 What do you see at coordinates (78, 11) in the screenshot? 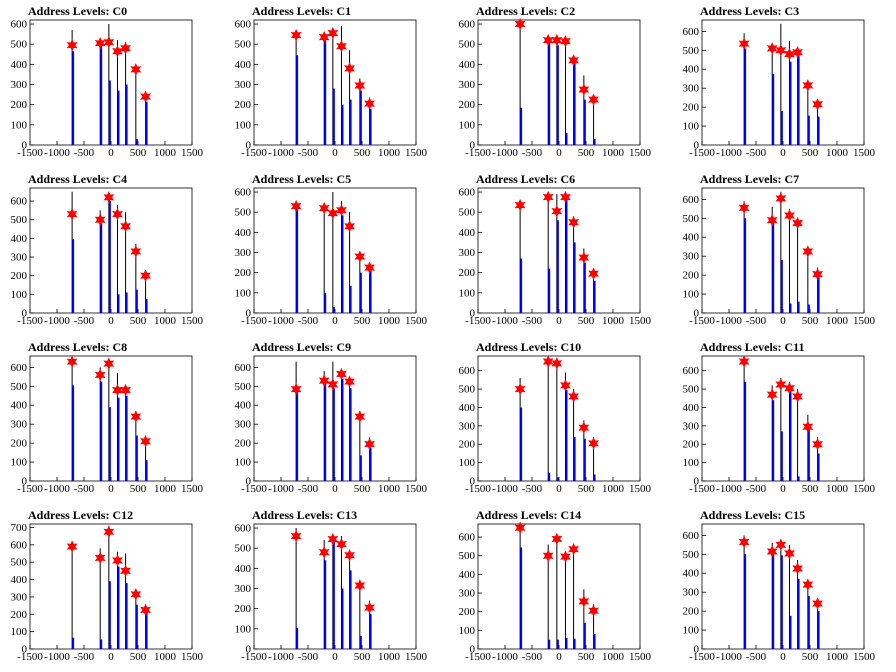
I see `panel-title: Address Levels: C0` at bounding box center [78, 11].